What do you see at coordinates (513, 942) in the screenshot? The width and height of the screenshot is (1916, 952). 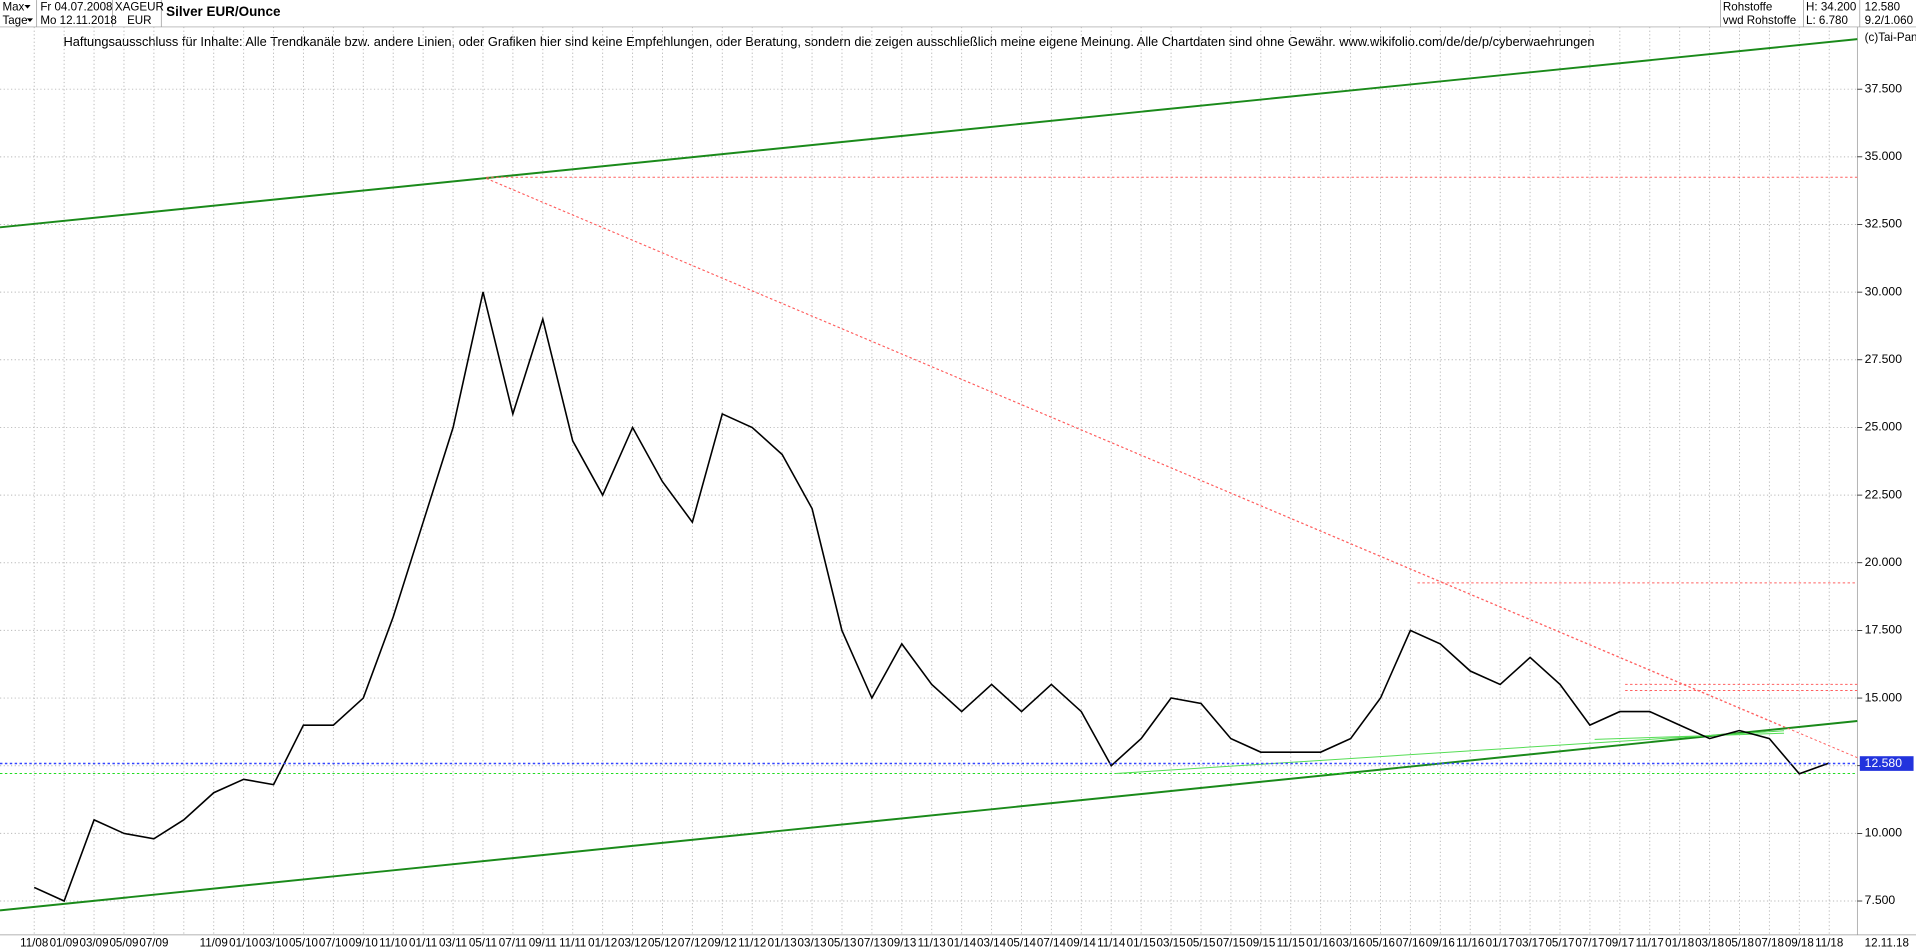 I see `x-tick-label: 07/11` at bounding box center [513, 942].